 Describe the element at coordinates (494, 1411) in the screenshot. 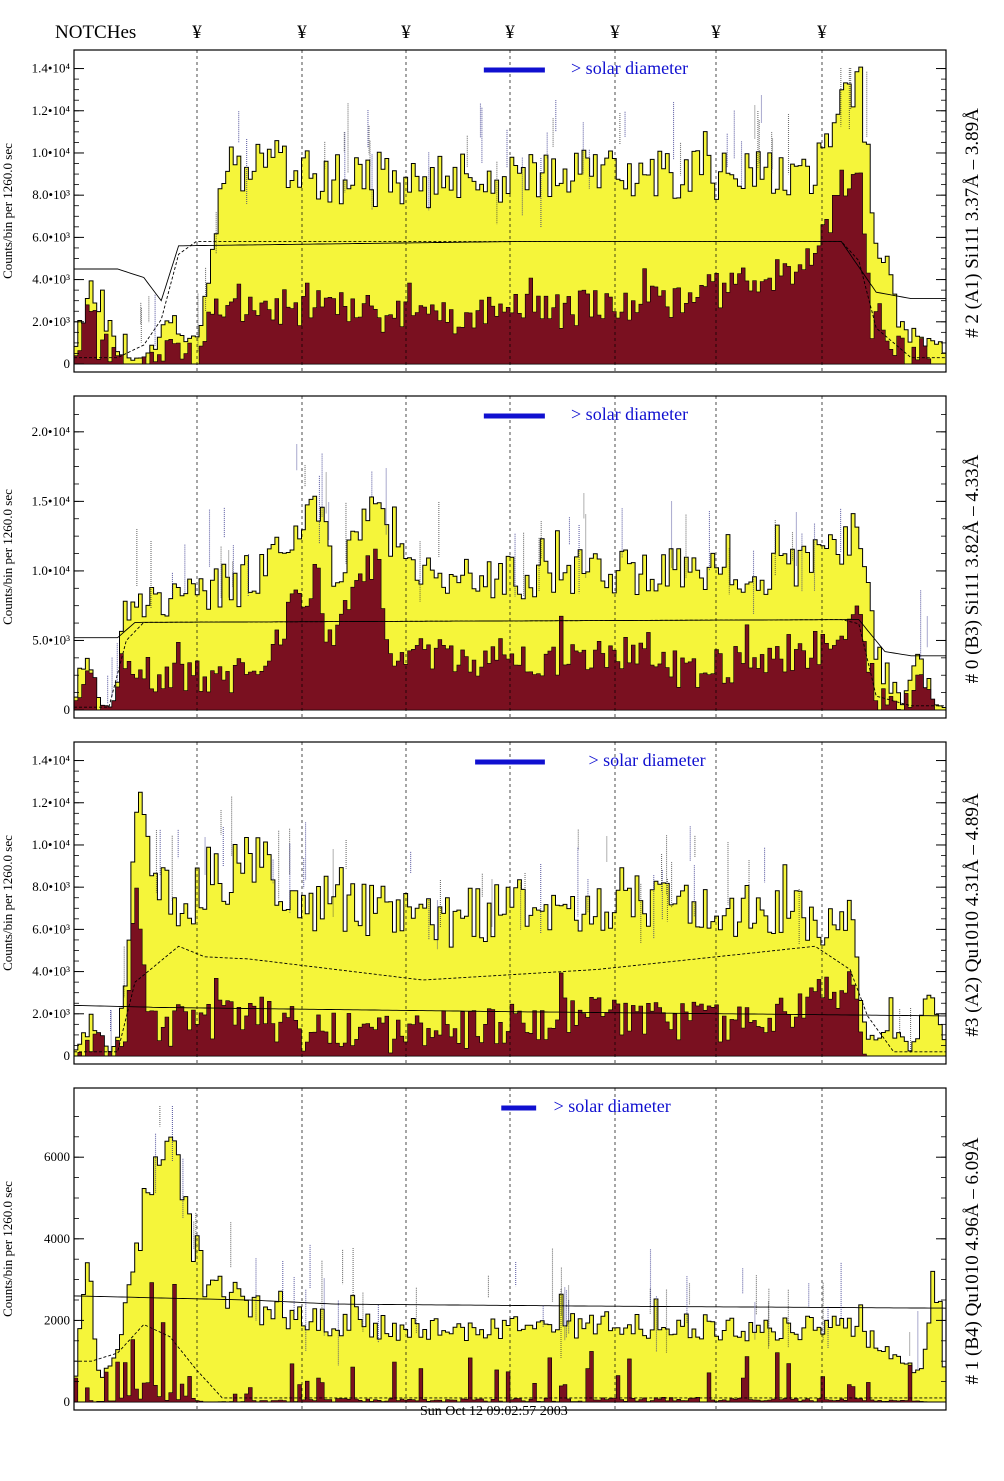

I see `footer-timestamp: Sun Oct 12 09:02:57 2003` at that location.